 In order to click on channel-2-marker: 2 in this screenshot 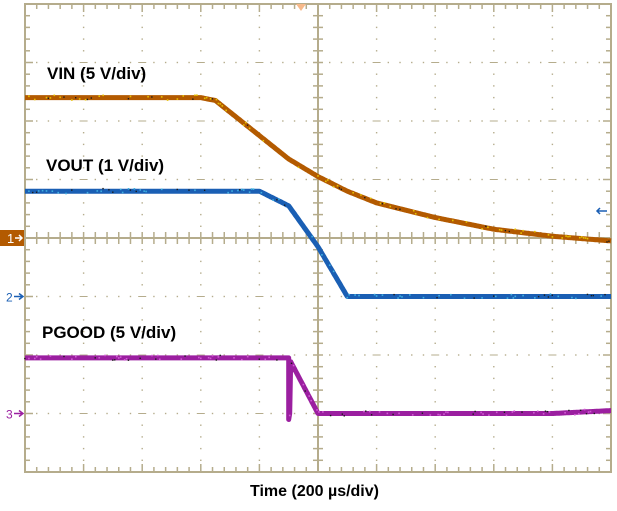, I will do `click(15, 298)`.